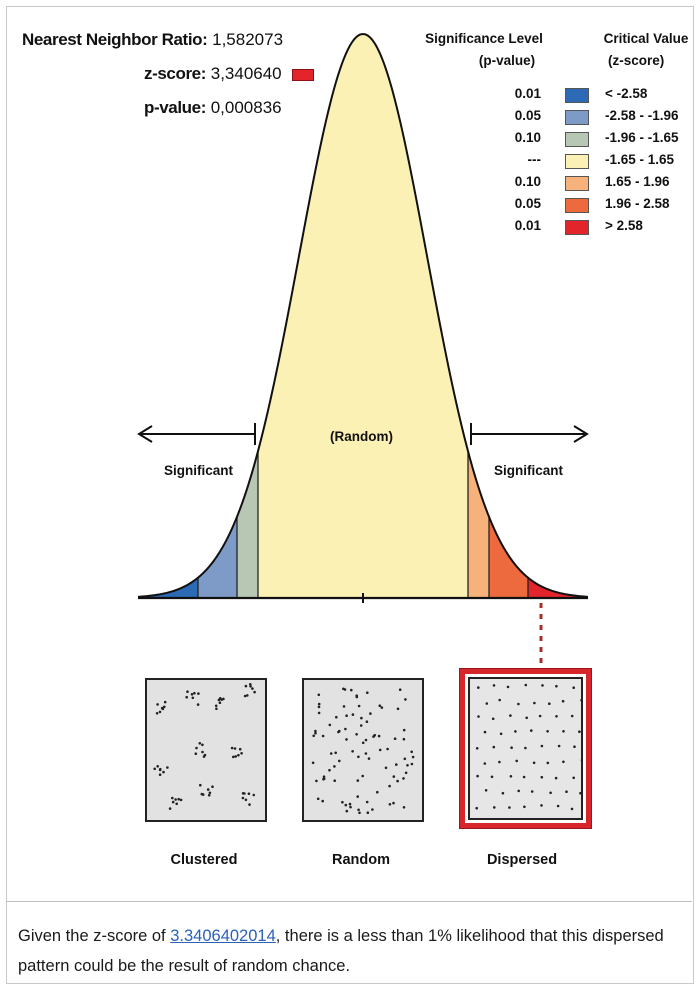 The height and width of the screenshot is (990, 699). Describe the element at coordinates (199, 470) in the screenshot. I see `left-significant-label: Significant` at that location.